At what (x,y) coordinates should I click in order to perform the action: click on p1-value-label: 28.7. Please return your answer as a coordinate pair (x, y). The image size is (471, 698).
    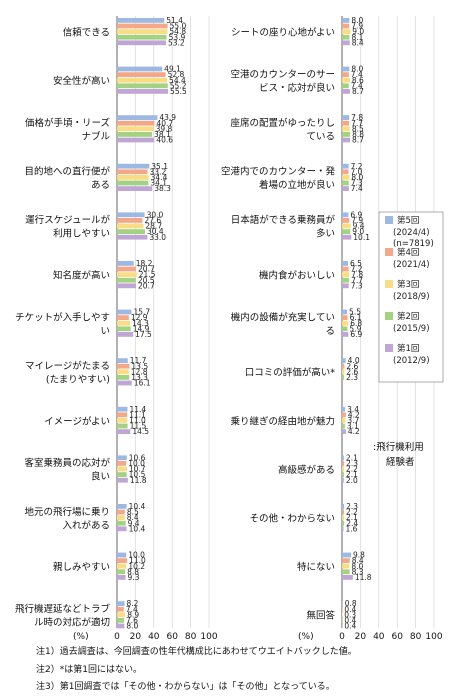
    Looking at the image, I should click on (153, 226).